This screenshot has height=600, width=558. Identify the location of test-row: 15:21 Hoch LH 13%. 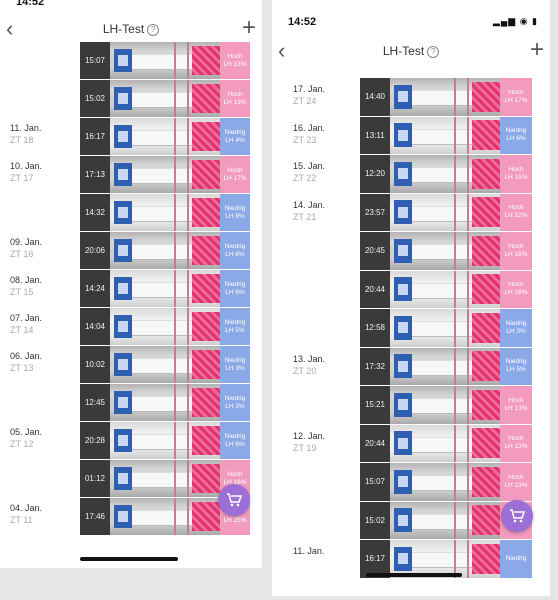
(411, 405).